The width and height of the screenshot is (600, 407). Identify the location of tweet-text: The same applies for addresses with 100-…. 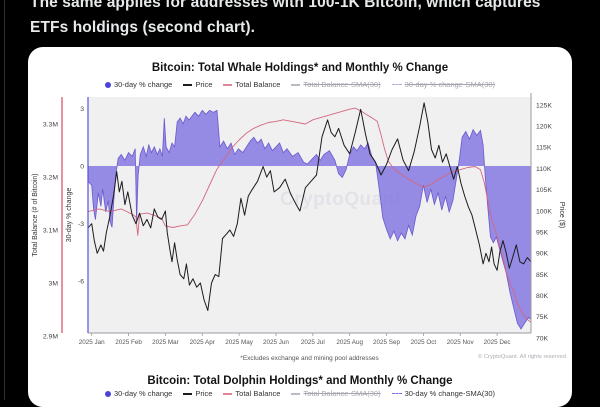
(307, 20).